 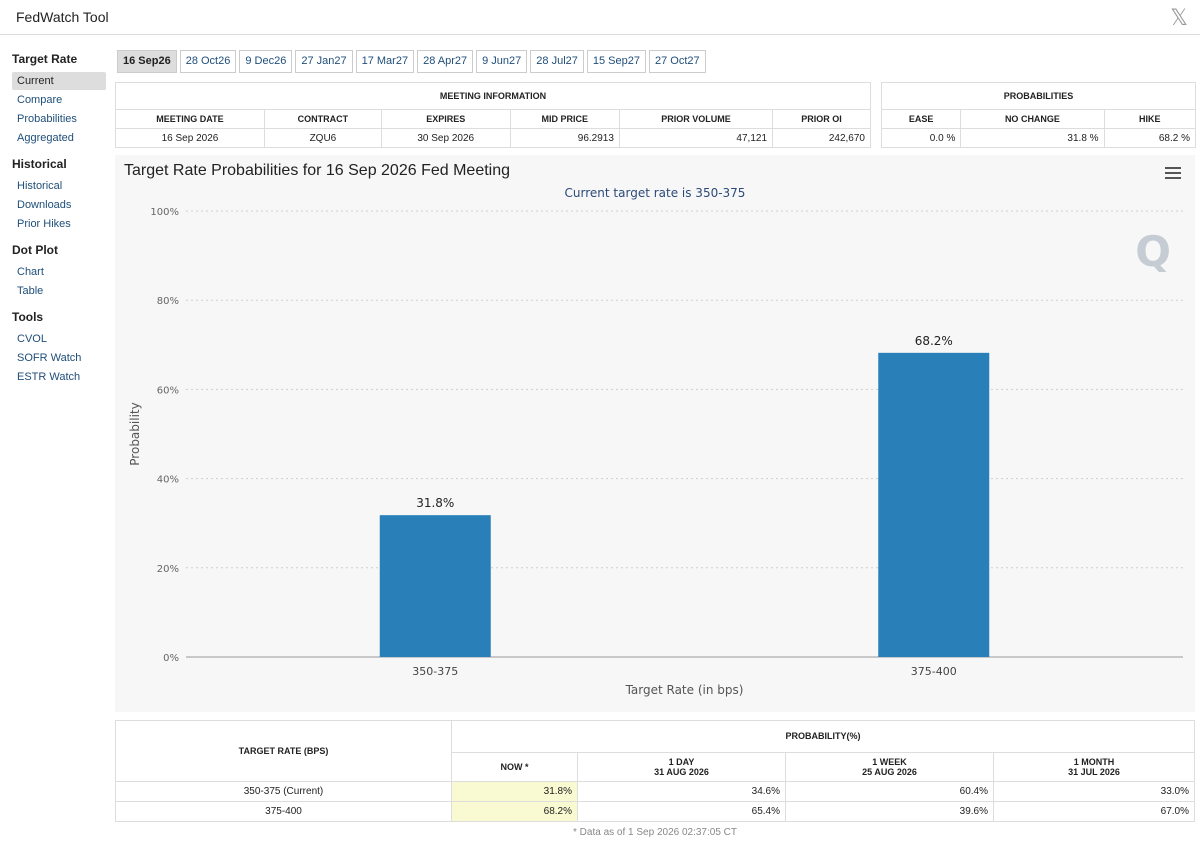 What do you see at coordinates (921, 138) in the screenshot?
I see `prob-ease: 0.0 %` at bounding box center [921, 138].